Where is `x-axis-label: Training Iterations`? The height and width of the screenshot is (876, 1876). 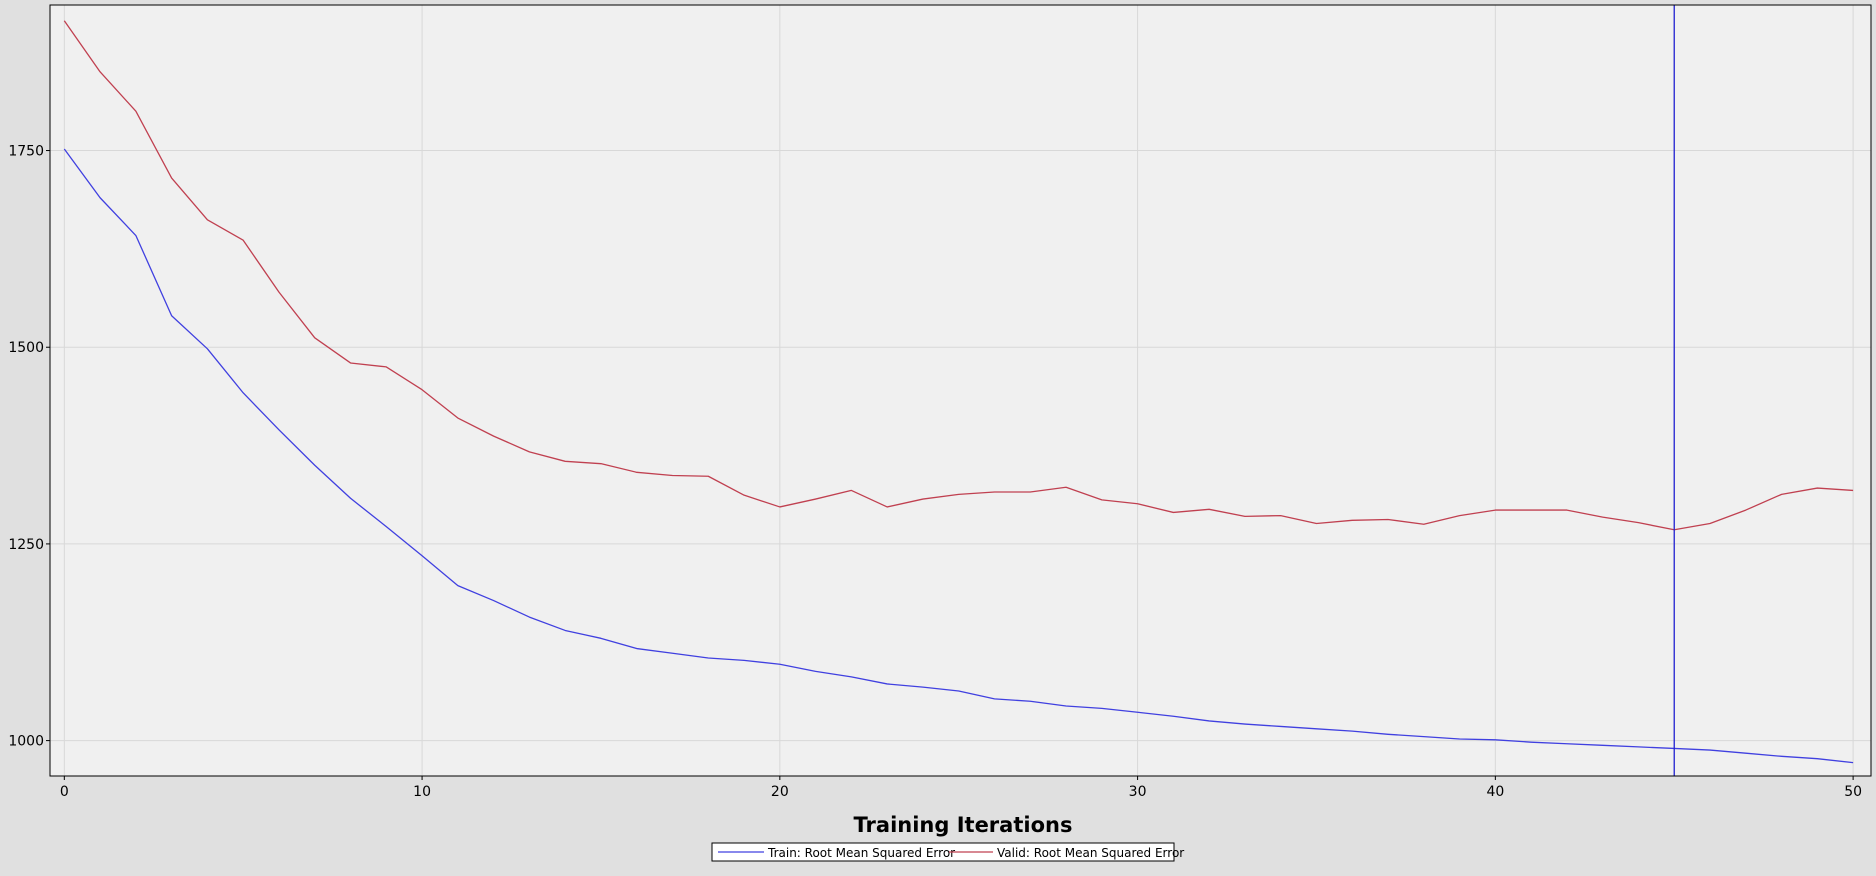 x-axis-label: Training Iterations is located at coordinates (963, 825).